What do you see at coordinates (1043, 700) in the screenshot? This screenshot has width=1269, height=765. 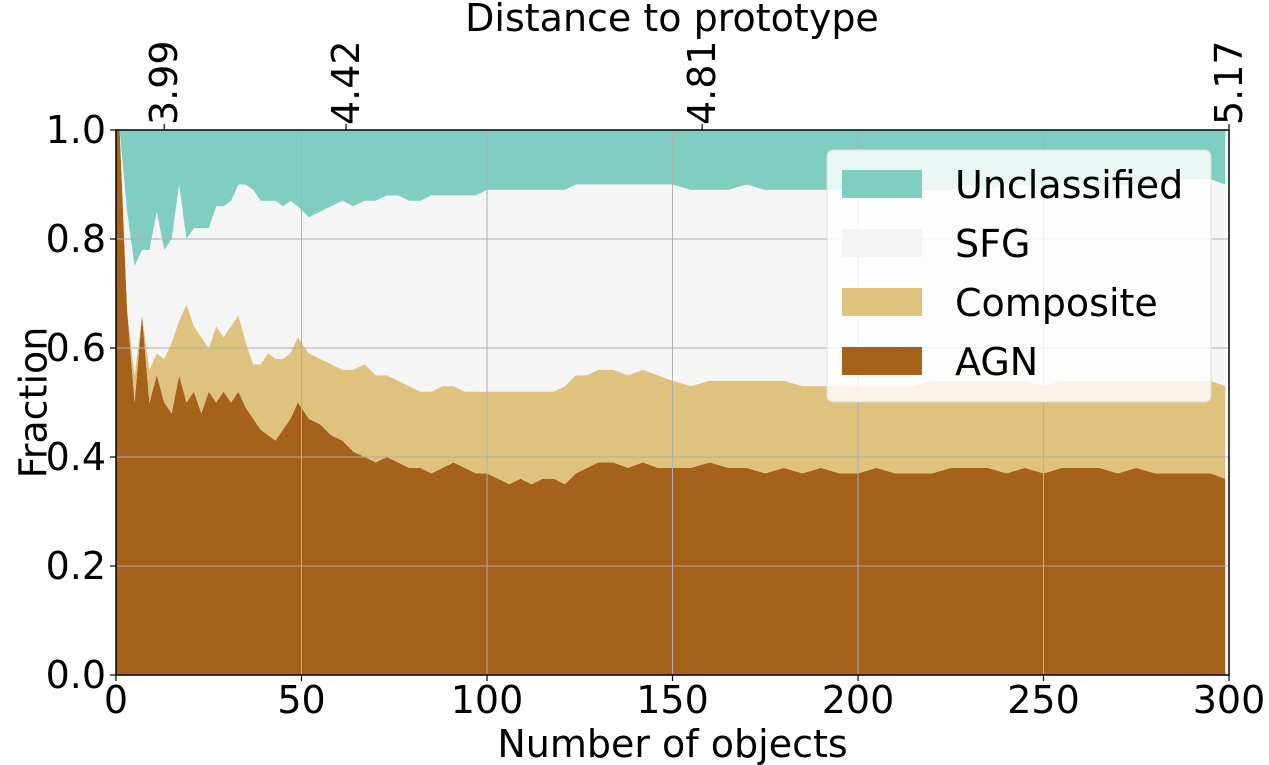 I see `x-tick-label: 250` at bounding box center [1043, 700].